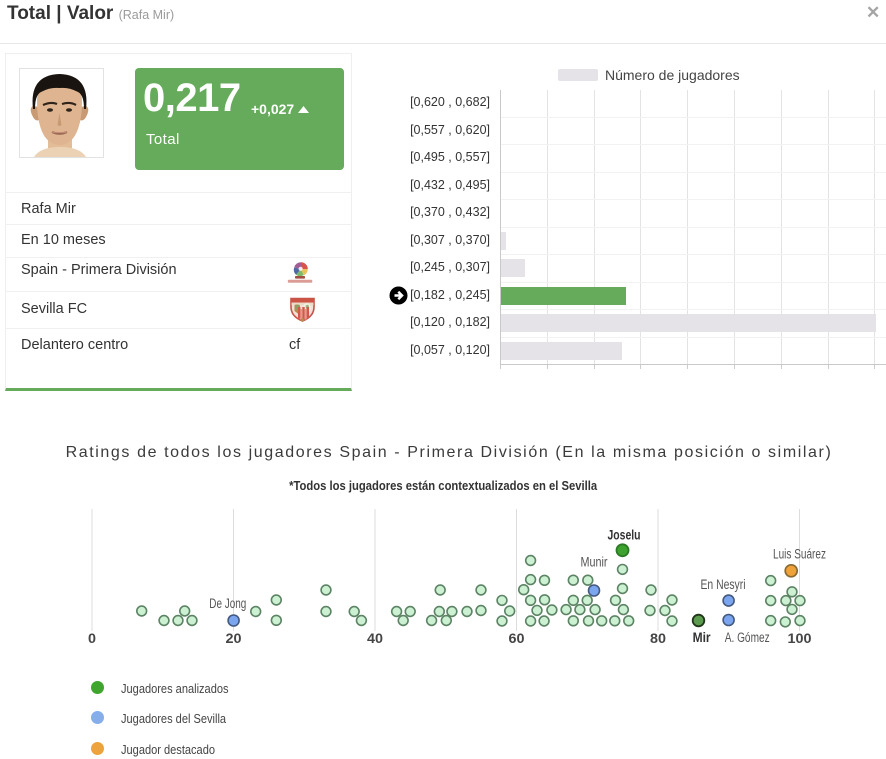 This screenshot has height=759, width=886. I want to click on svg-text: 20, so click(234, 638).